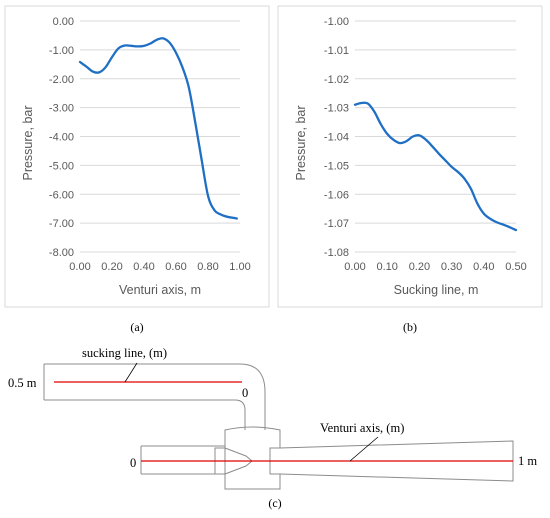 The width and height of the screenshot is (550, 518). I want to click on y-tick-label: -2.00, so click(61, 80).